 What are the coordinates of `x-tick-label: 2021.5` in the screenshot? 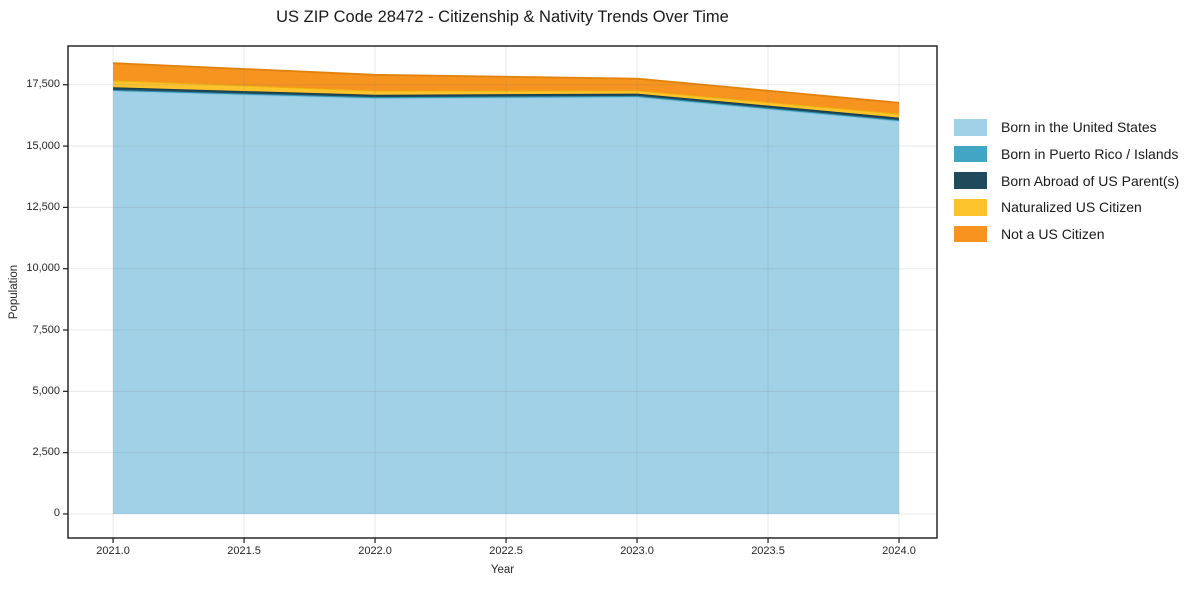 It's located at (244, 551).